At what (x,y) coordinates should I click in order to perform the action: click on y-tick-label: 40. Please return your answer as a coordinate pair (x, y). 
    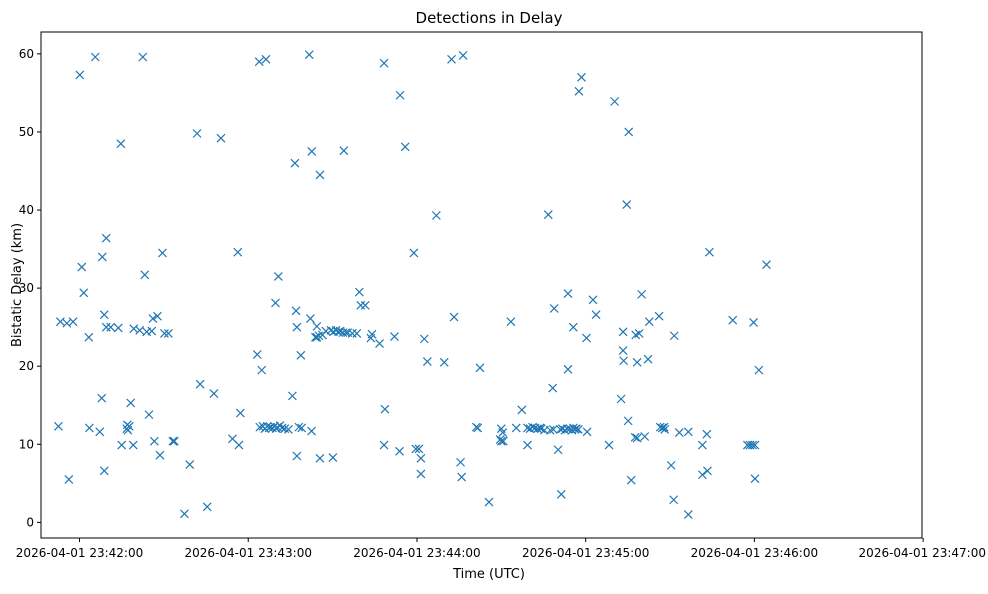
    Looking at the image, I should click on (26, 210).